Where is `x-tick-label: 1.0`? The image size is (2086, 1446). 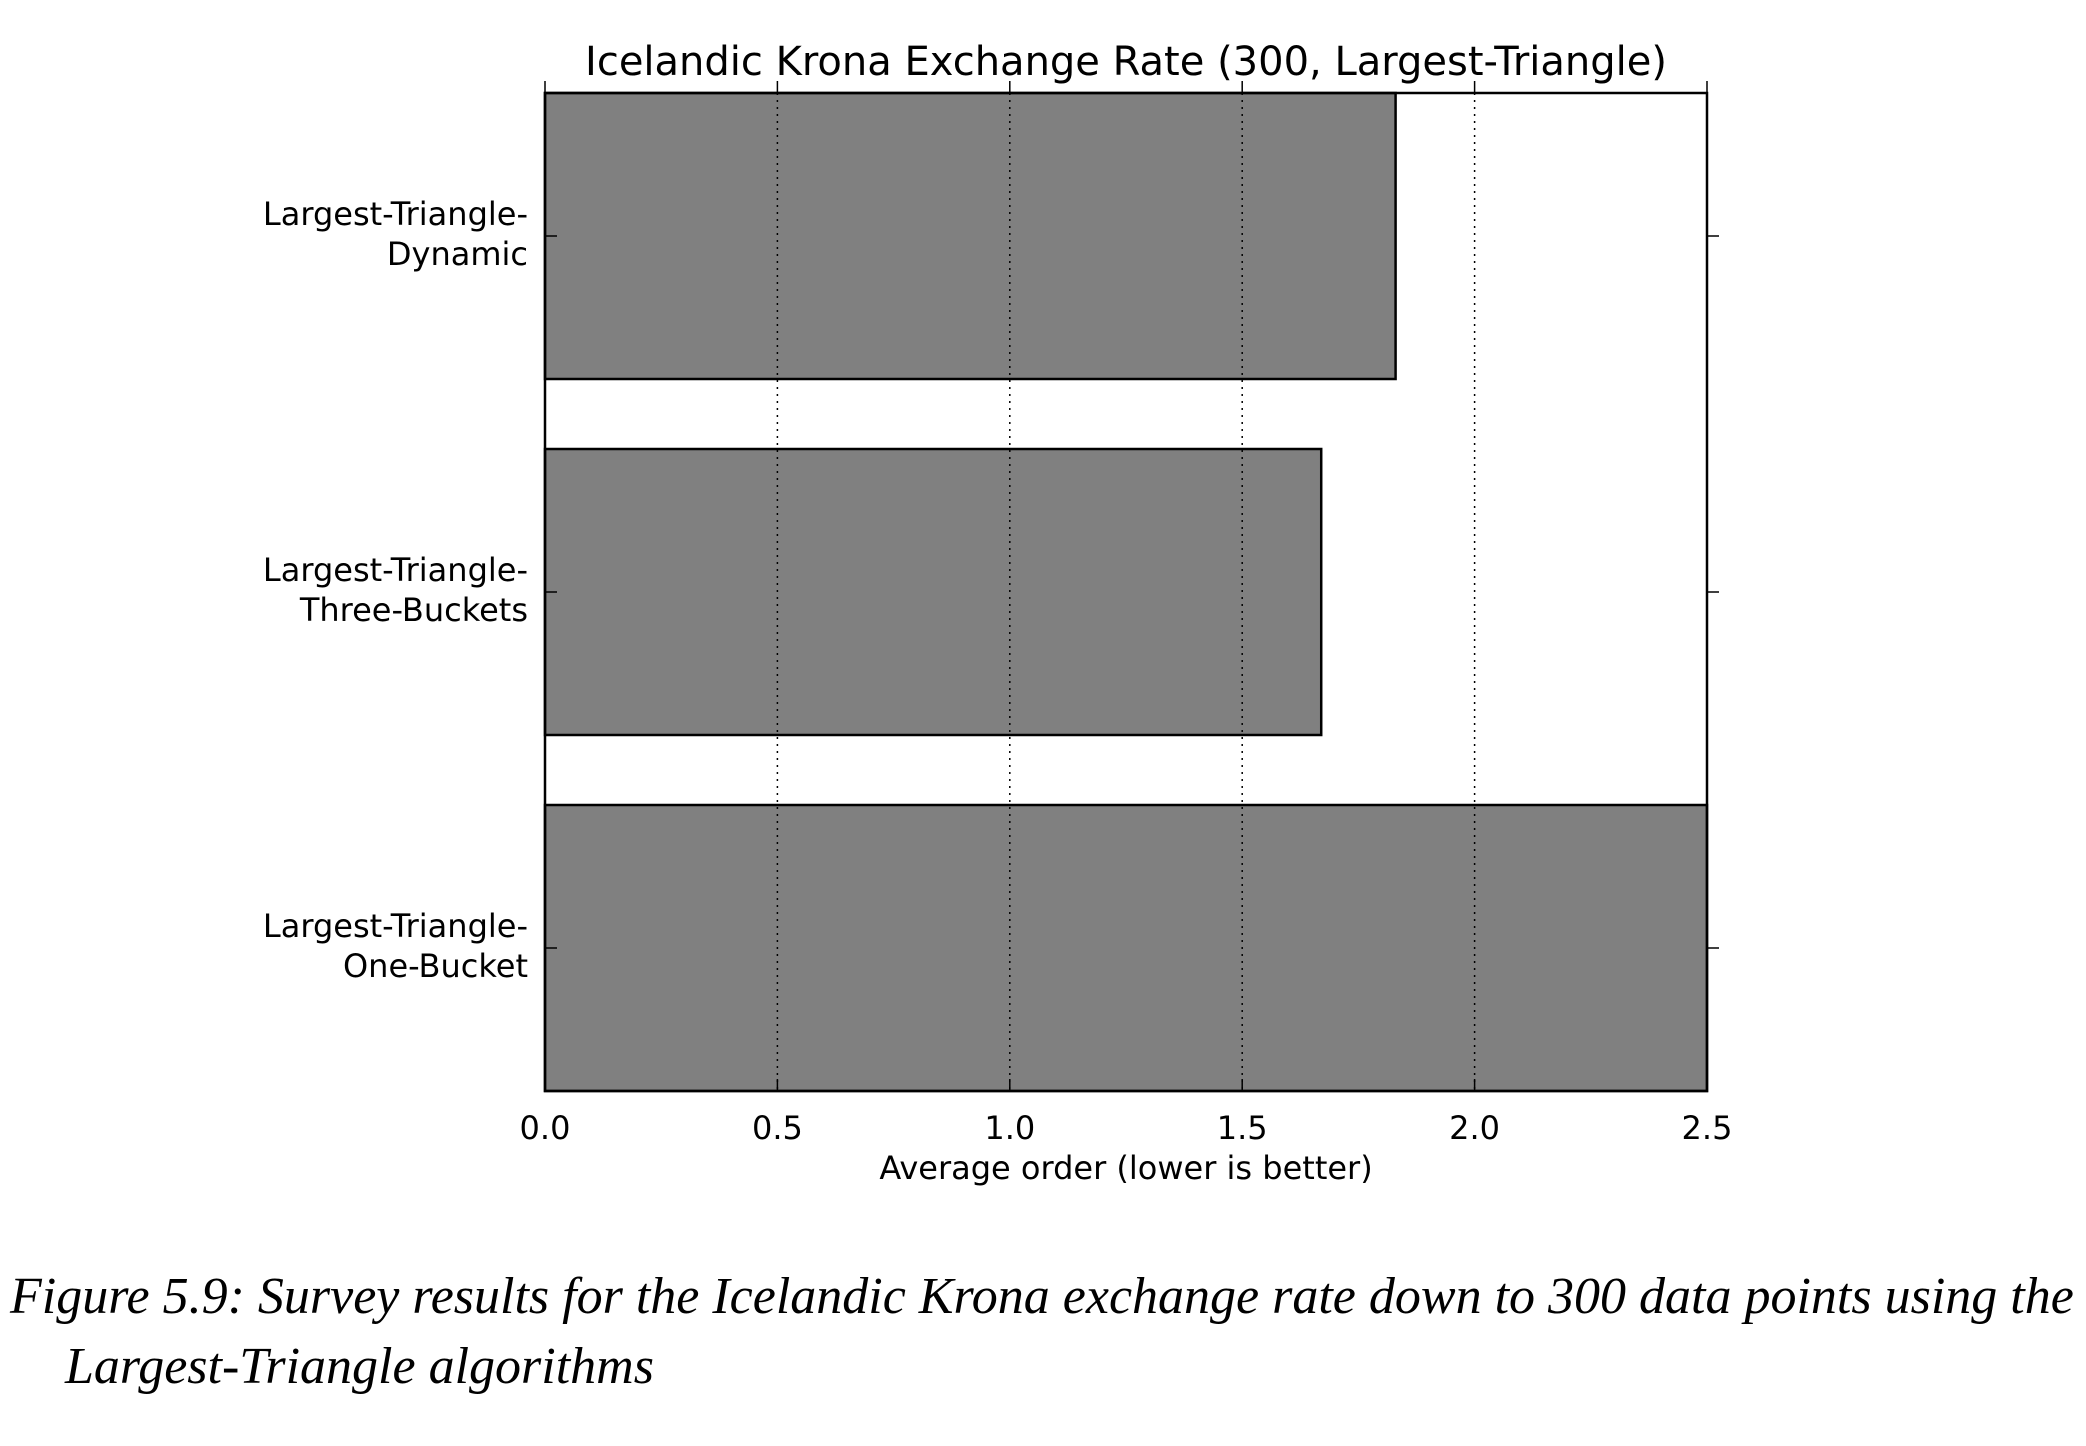
x-tick-label: 1.0 is located at coordinates (1009, 1128).